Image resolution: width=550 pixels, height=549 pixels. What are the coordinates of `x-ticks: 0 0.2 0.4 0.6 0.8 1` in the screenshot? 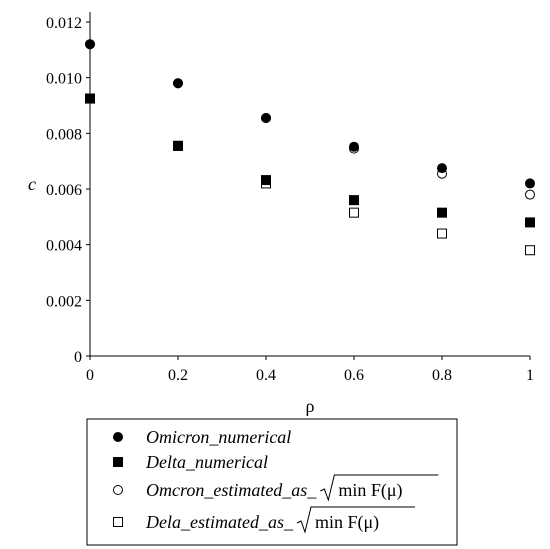 It's located at (310, 370).